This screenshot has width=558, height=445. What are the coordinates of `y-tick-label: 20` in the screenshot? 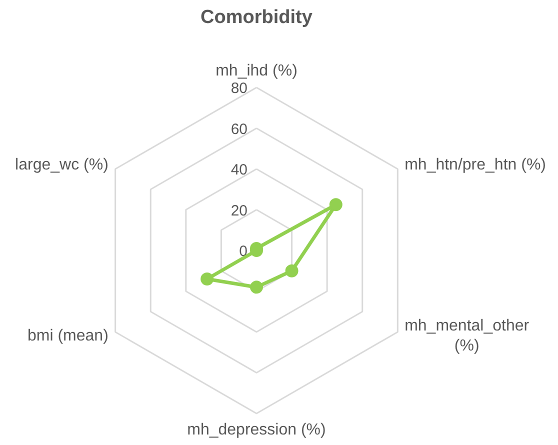 It's located at (239, 211).